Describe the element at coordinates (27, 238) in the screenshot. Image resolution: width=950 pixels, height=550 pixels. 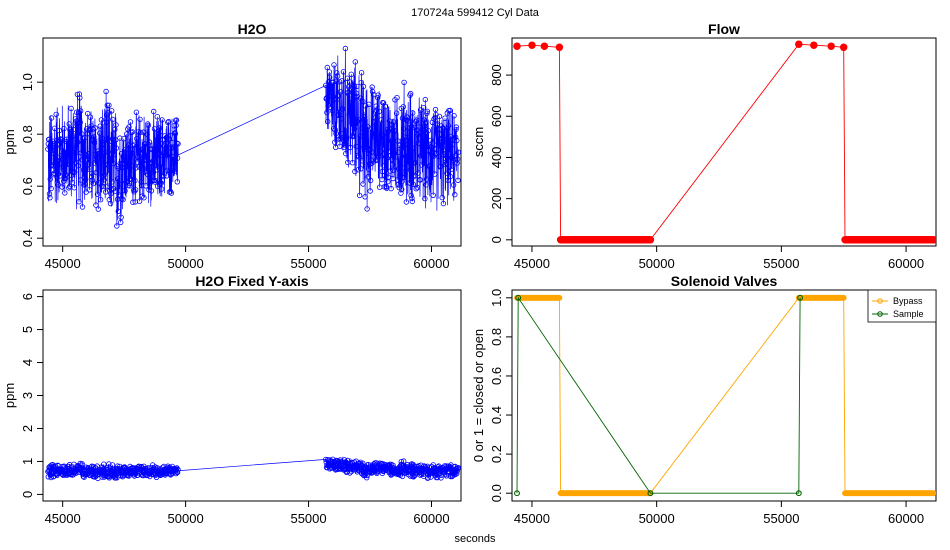
I see `y-tick-label: 0.4` at that location.